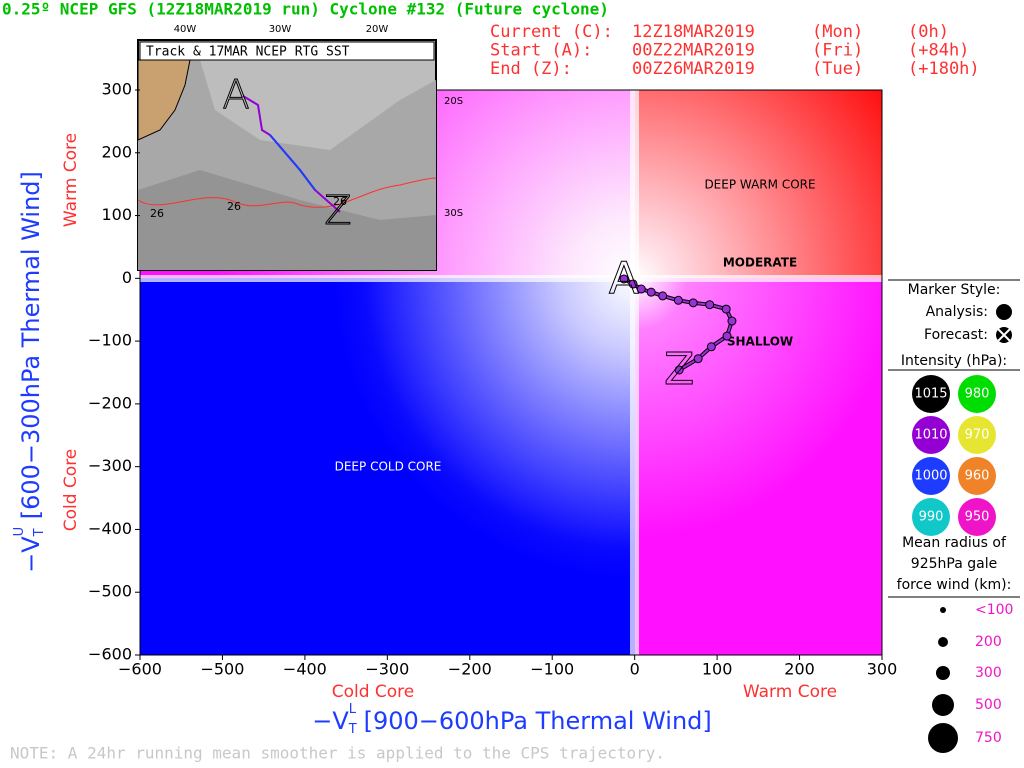  Describe the element at coordinates (1004, 335) in the screenshot. I see `legend-marker-x` at that location.